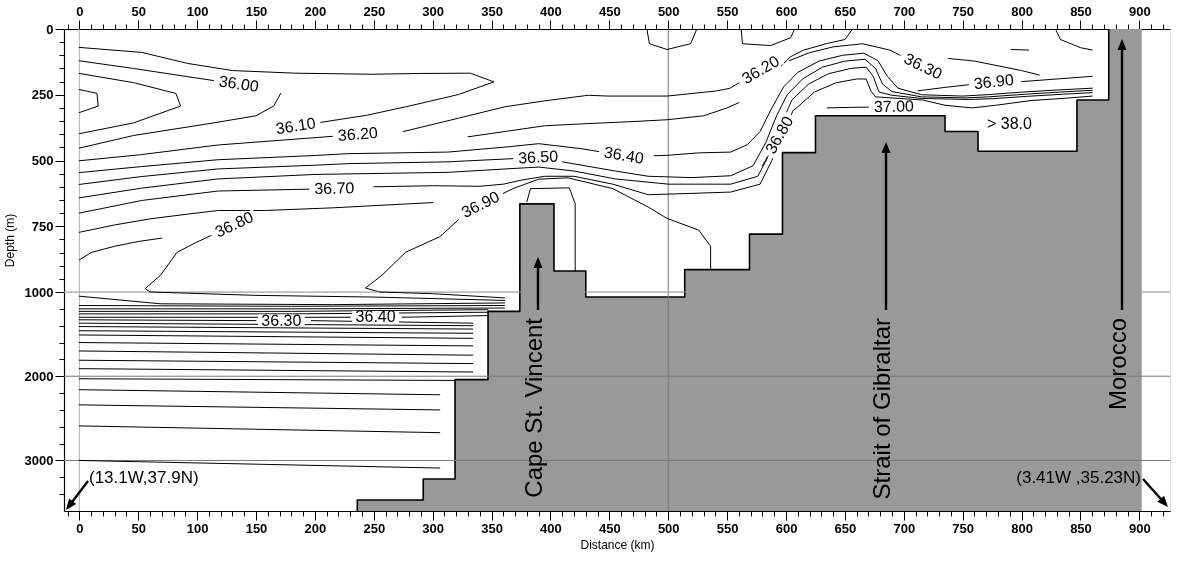 This screenshot has height=569, width=1183. Describe the element at coordinates (533, 407) in the screenshot. I see `annotation: Cape St. Vincent` at that location.